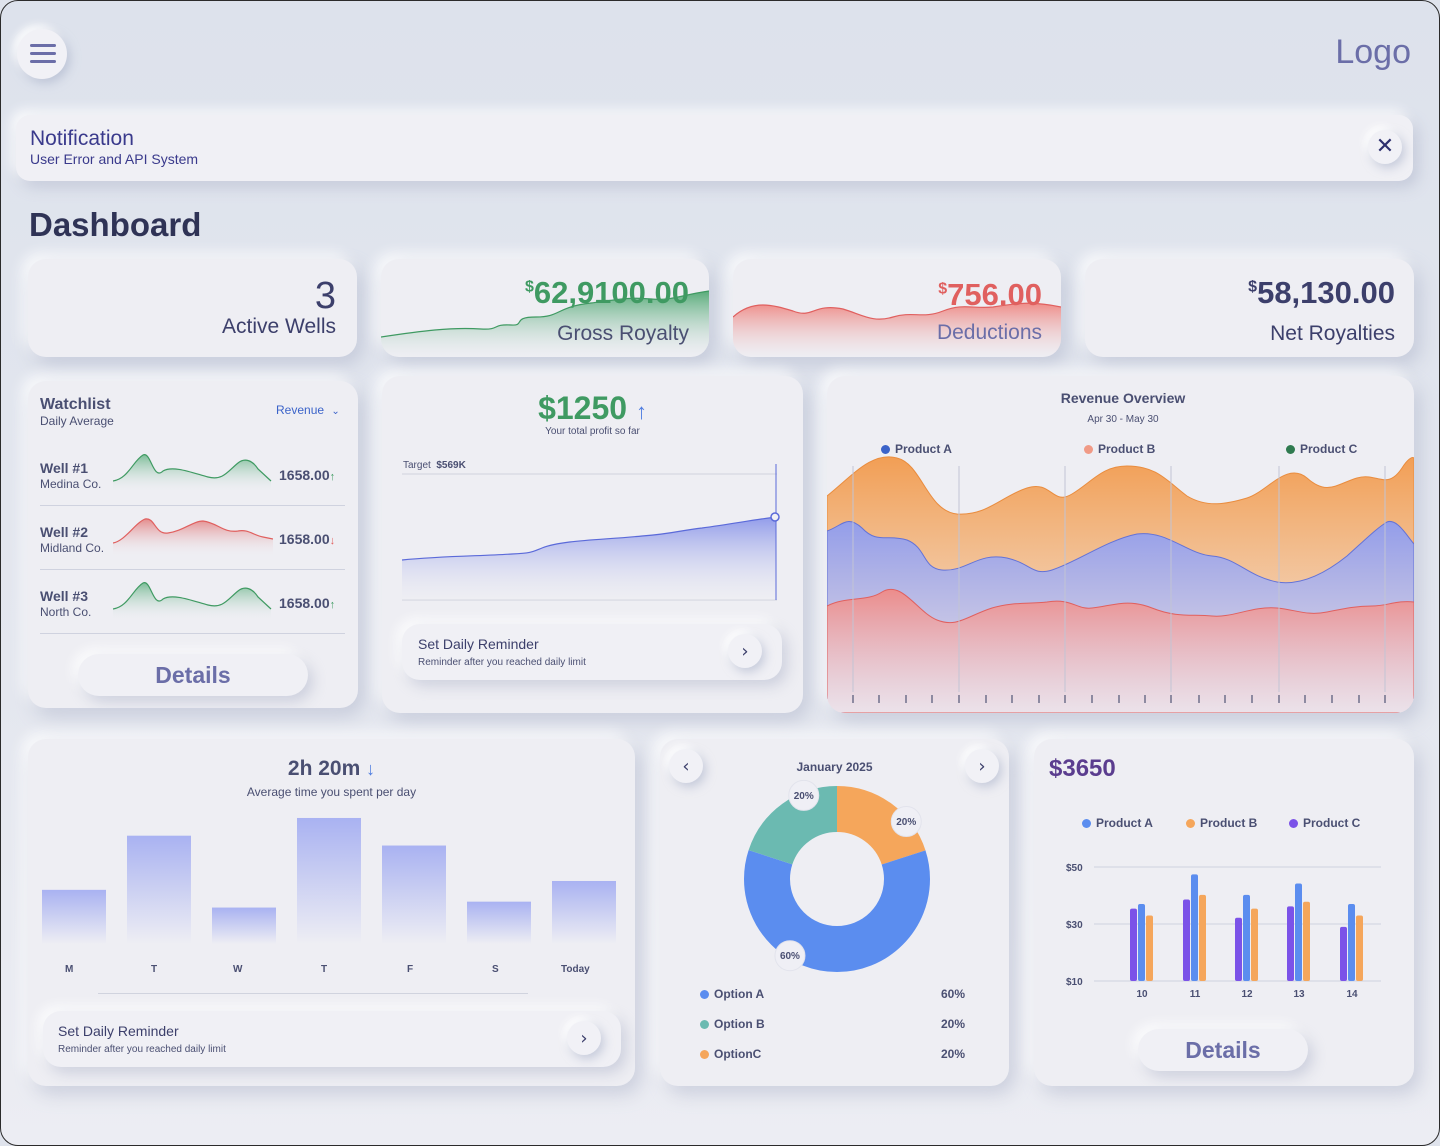 This screenshot has width=1440, height=1146. Describe the element at coordinates (832, 994) in the screenshot. I see `donut-legend-row: Option A 60%` at that location.